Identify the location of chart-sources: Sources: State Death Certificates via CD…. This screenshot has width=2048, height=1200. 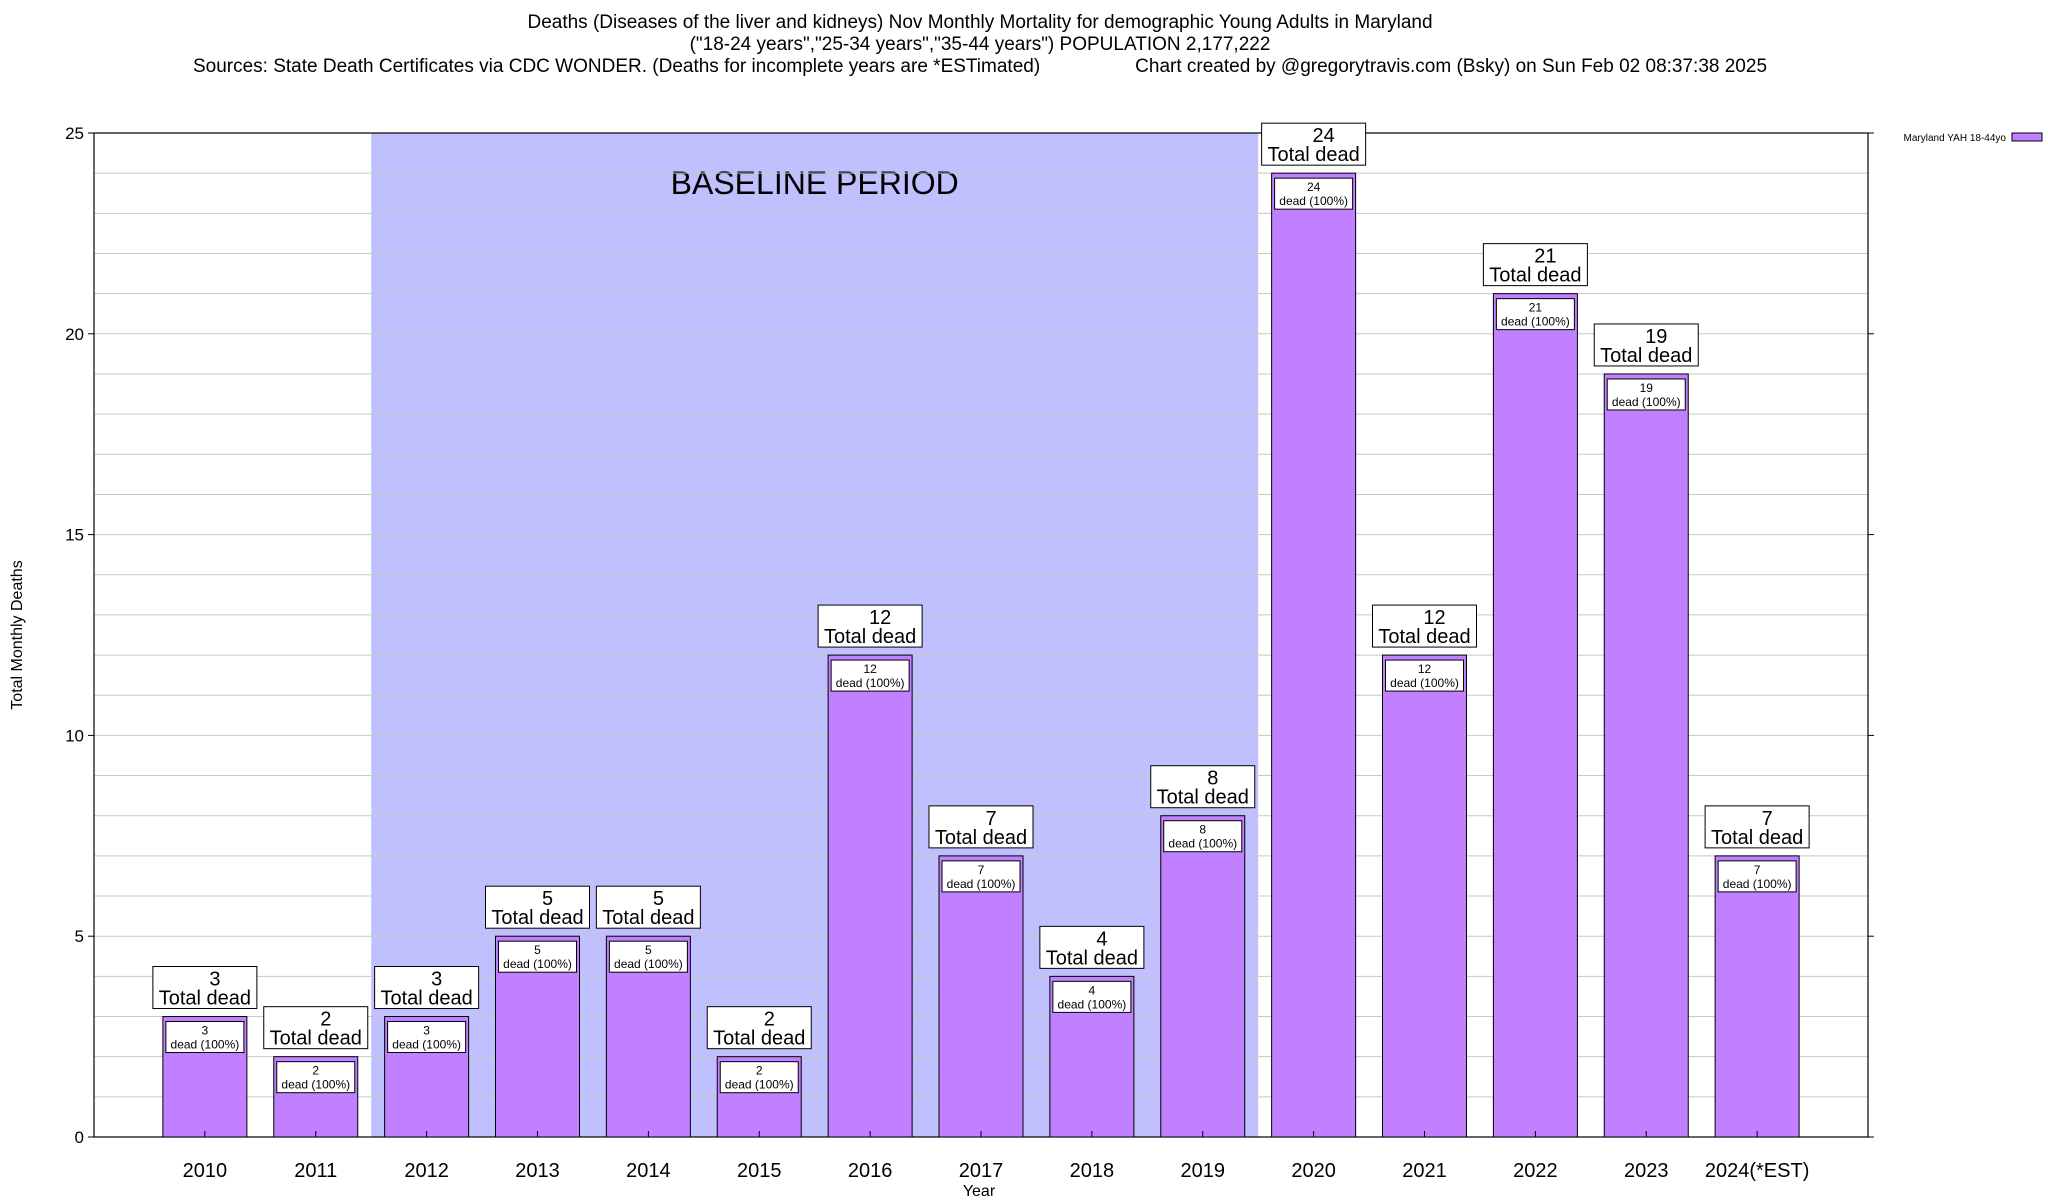
(616, 66).